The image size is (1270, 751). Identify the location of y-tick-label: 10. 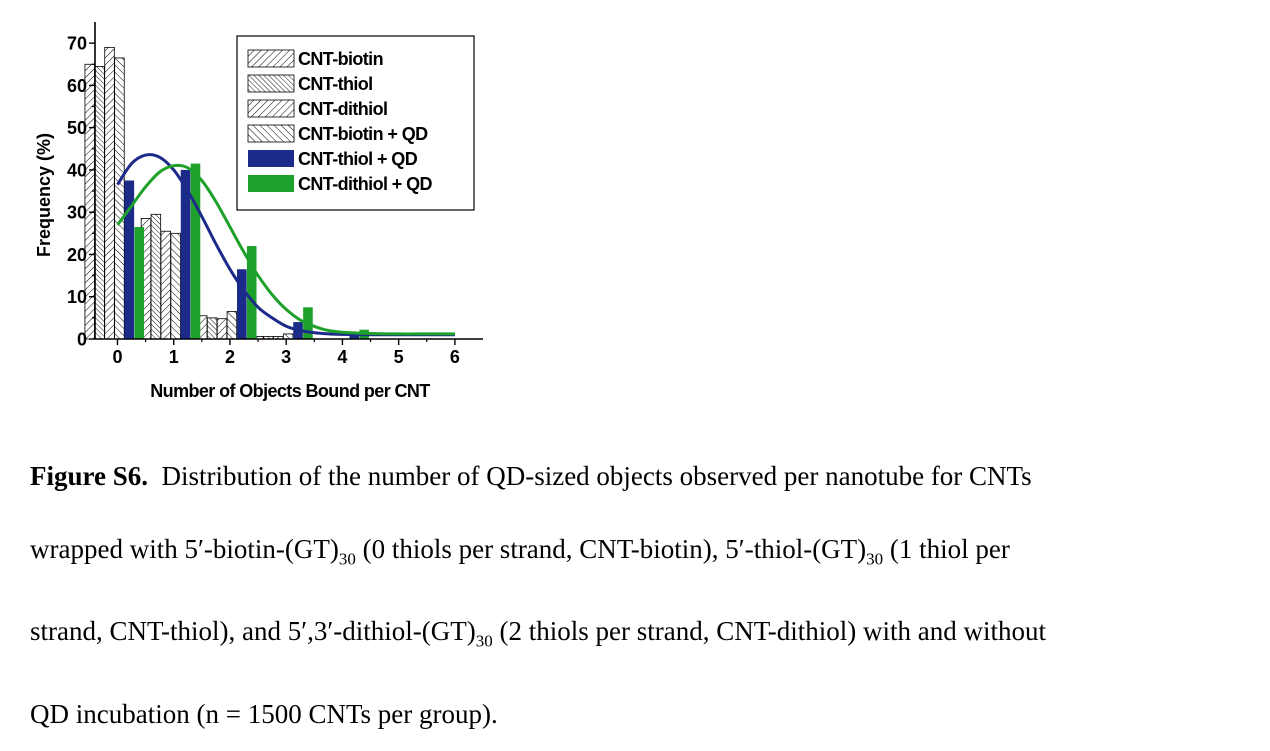
(77, 297).